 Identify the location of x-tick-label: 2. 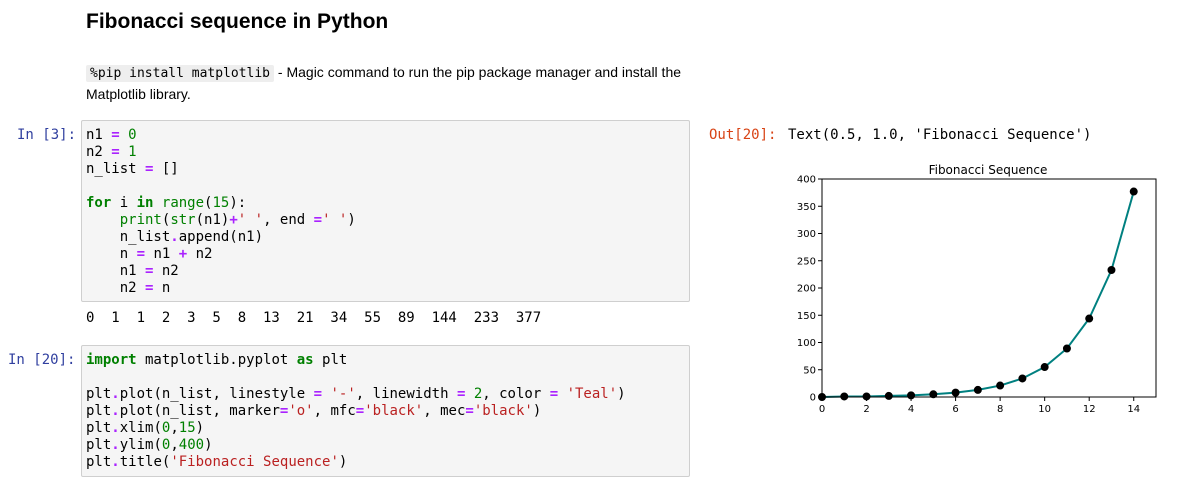
(866, 409).